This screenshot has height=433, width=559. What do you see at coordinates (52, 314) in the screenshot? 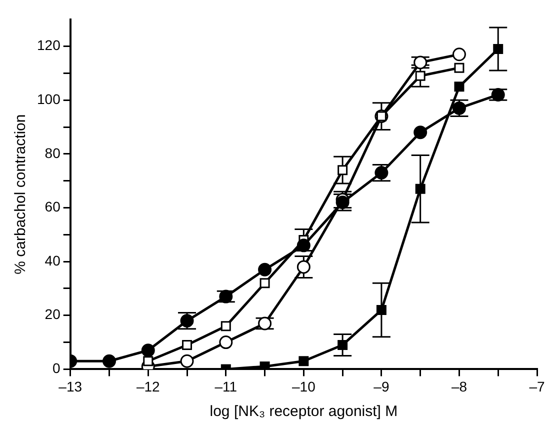
I see `y-tick-label: 20` at bounding box center [52, 314].